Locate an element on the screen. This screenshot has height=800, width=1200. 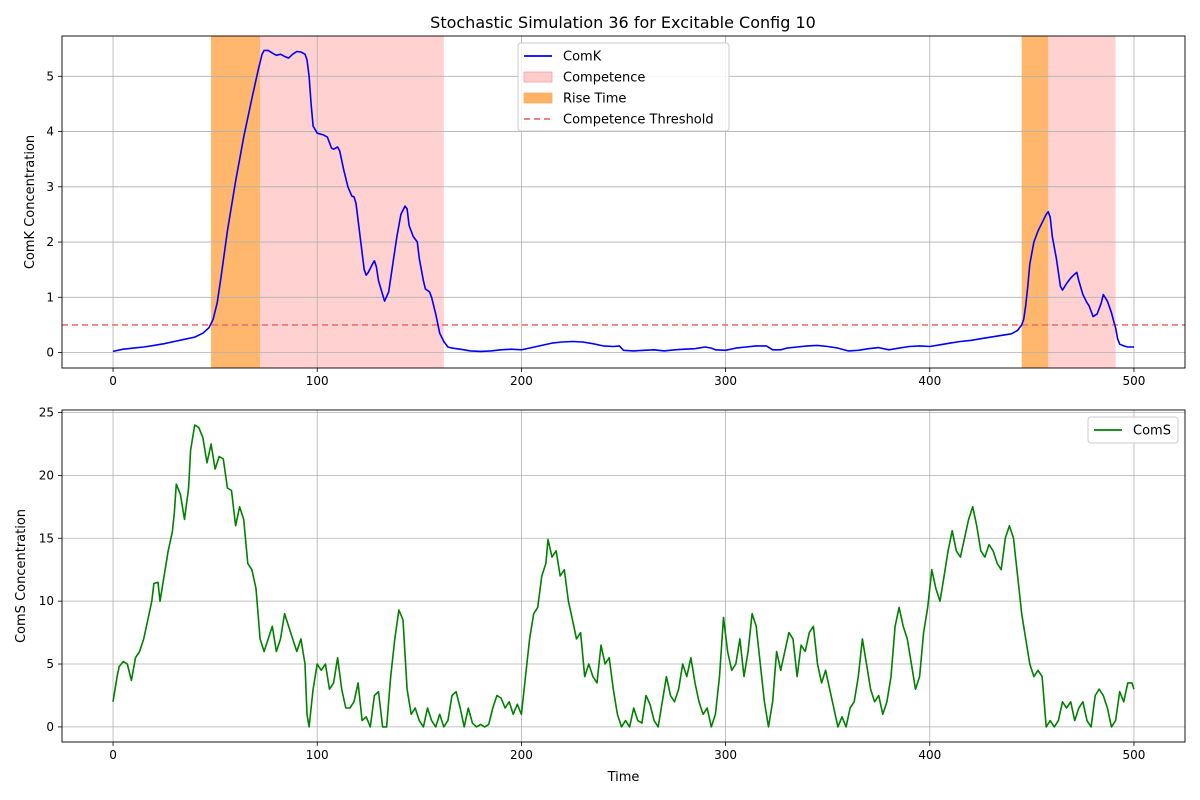
y-tick-label: 3 is located at coordinates (50, 187).